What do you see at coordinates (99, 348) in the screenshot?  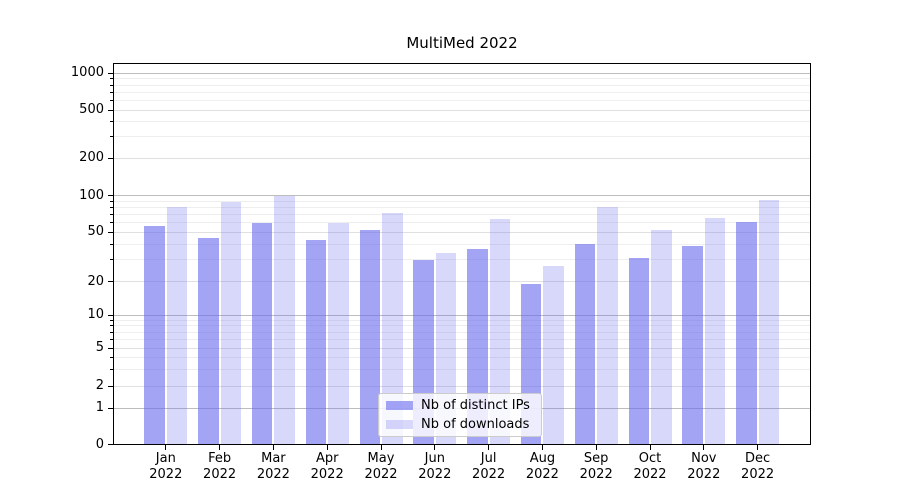 I see `y-tick-label-5: 5` at bounding box center [99, 348].